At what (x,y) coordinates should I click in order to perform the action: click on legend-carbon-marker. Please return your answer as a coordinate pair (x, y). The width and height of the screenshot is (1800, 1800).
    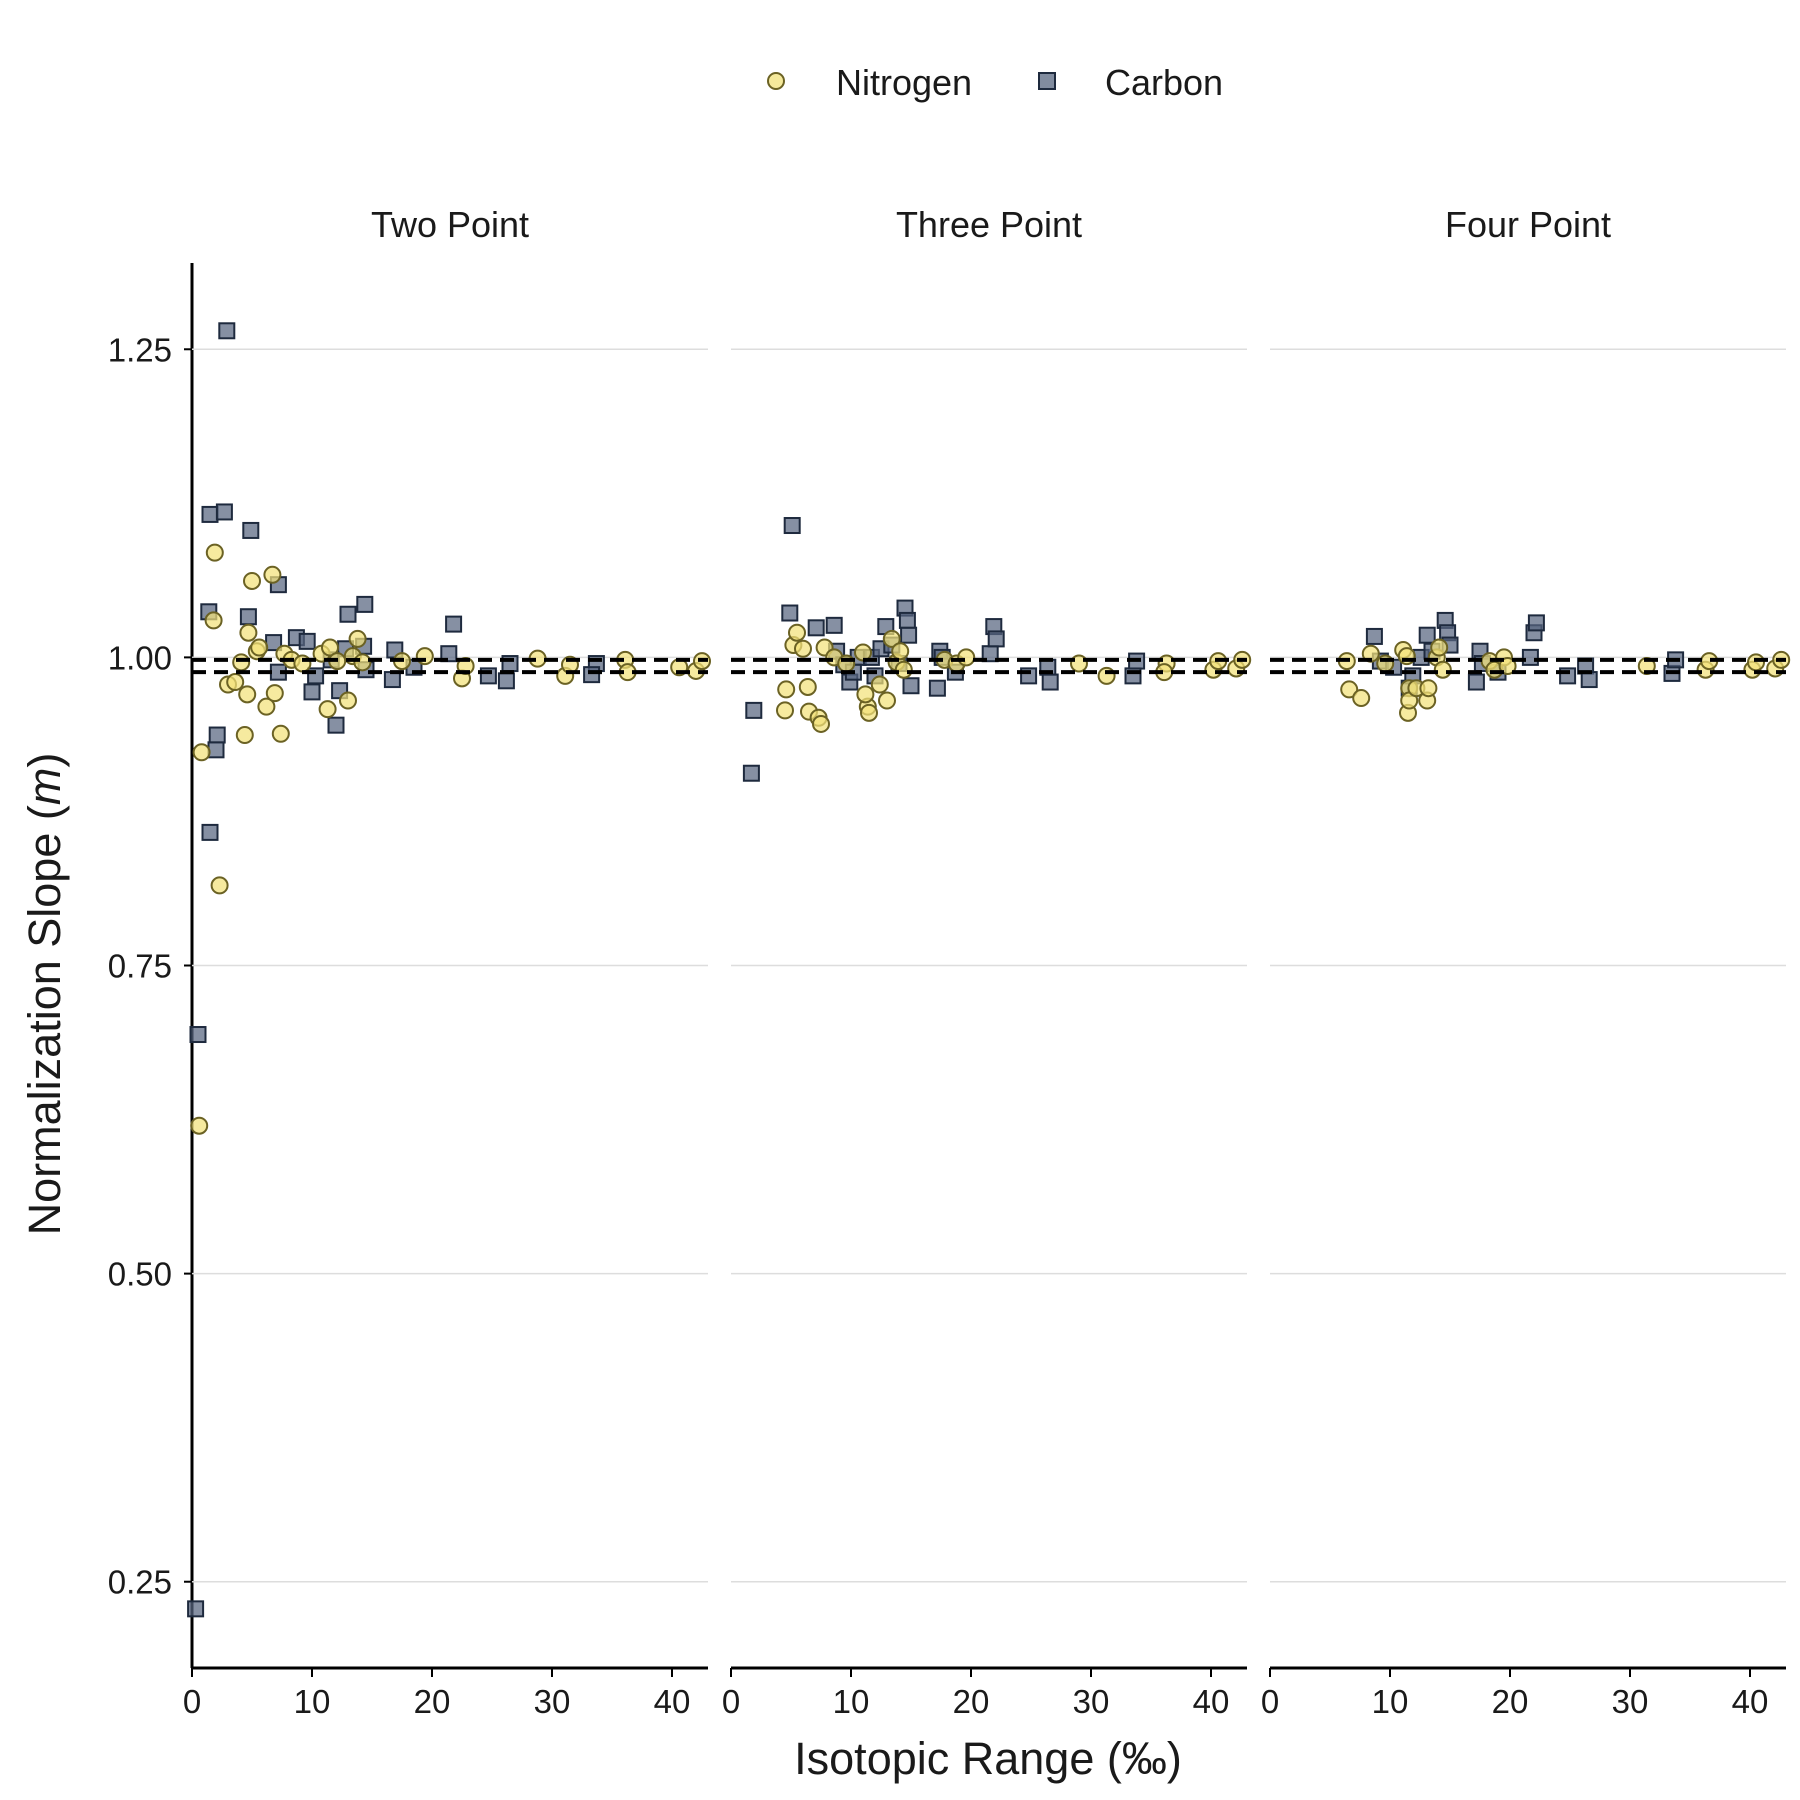
    Looking at the image, I should click on (1047, 81).